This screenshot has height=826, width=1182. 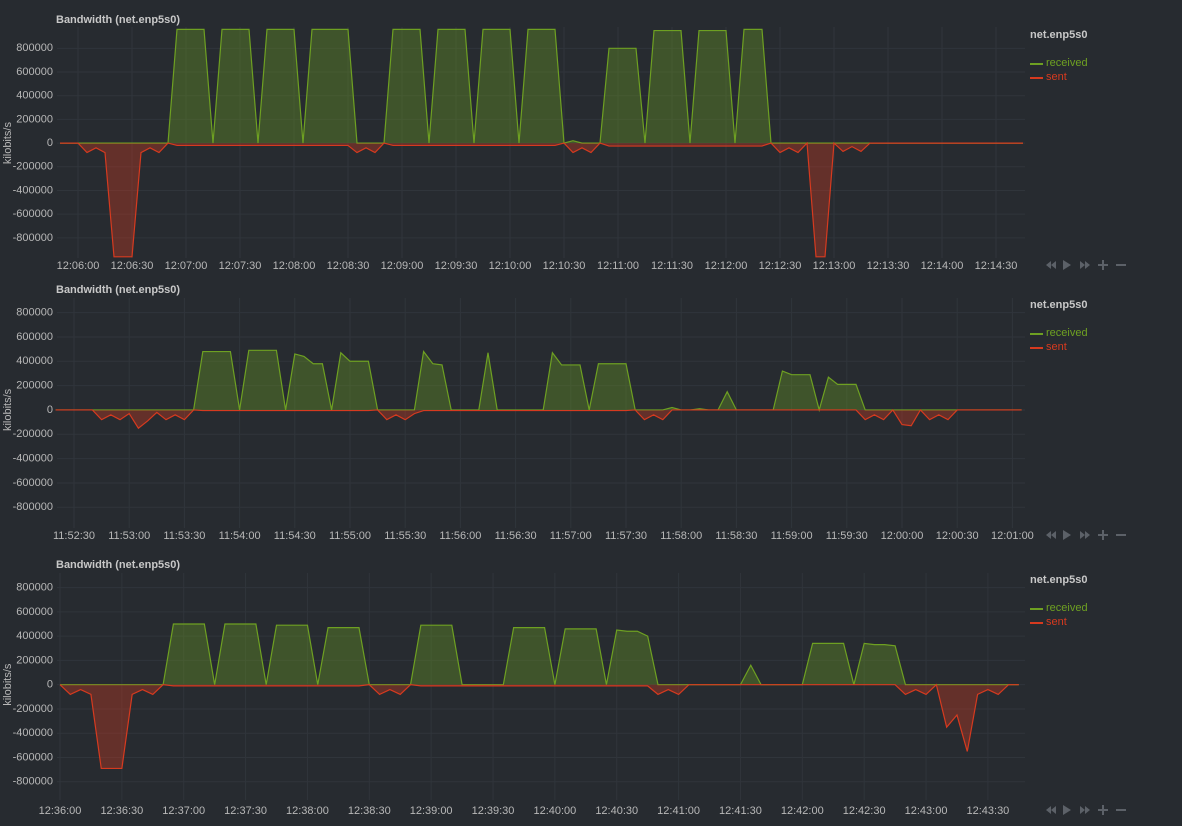 I want to click on x-tick-label: 12:06:00, so click(x=78, y=266).